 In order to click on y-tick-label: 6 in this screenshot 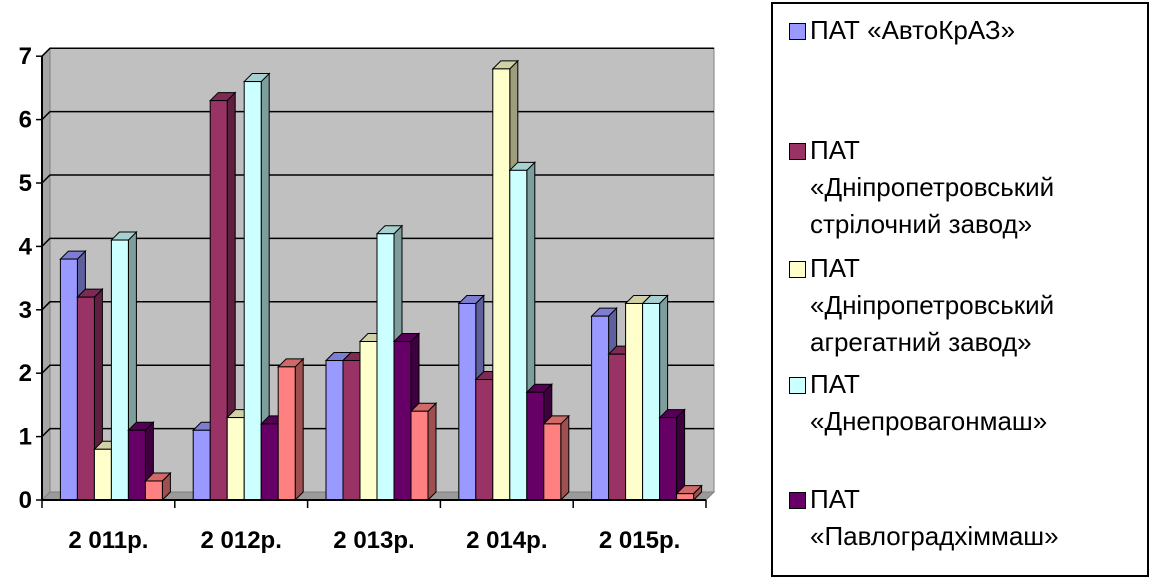, I will do `click(25, 120)`.